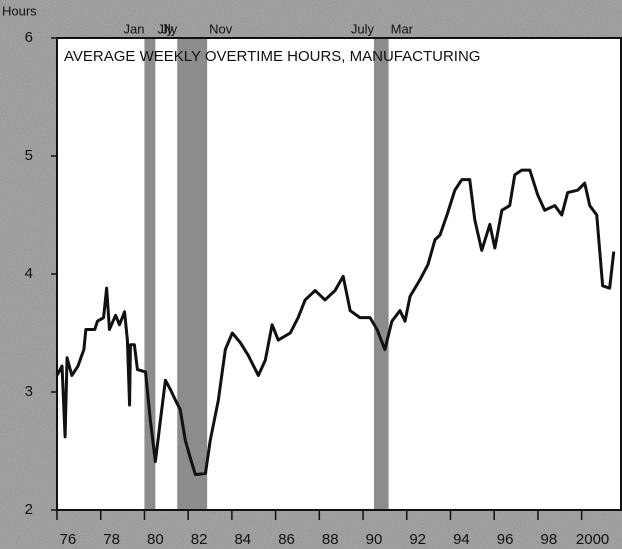  Describe the element at coordinates (374, 539) in the screenshot. I see `x-tick-label: 90` at that location.